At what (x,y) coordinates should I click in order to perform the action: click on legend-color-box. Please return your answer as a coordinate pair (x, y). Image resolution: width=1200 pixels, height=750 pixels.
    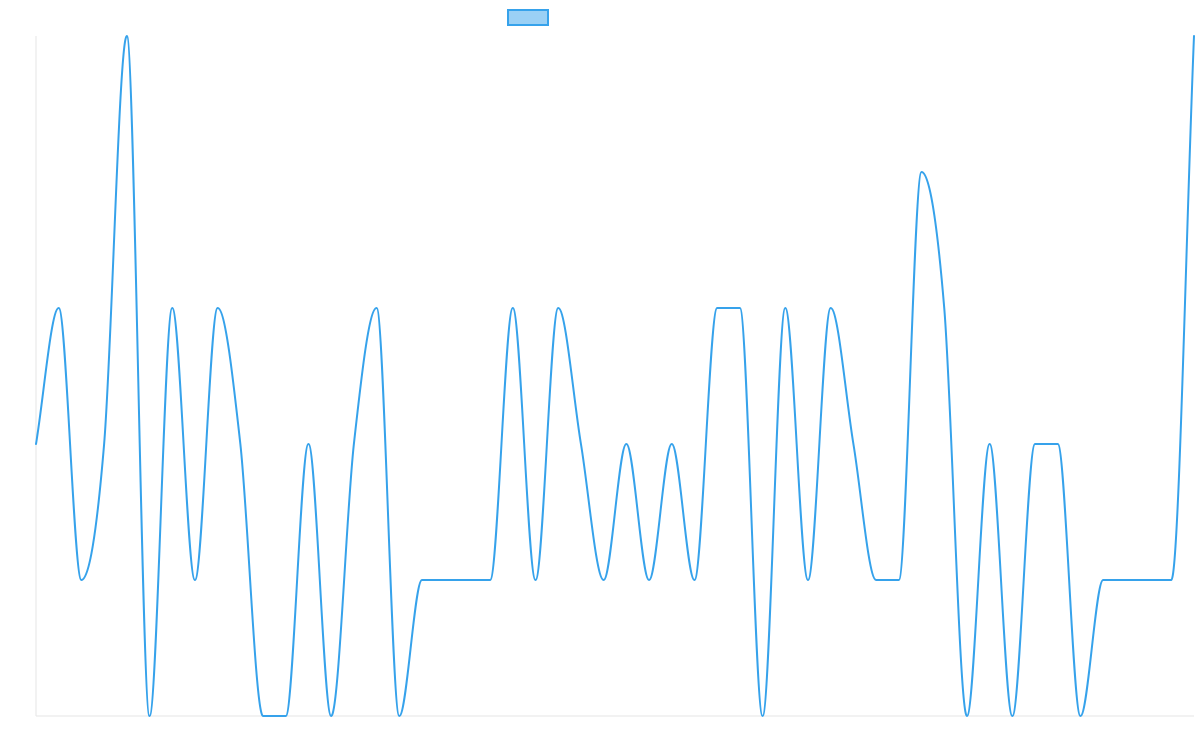
    Looking at the image, I should click on (528, 17).